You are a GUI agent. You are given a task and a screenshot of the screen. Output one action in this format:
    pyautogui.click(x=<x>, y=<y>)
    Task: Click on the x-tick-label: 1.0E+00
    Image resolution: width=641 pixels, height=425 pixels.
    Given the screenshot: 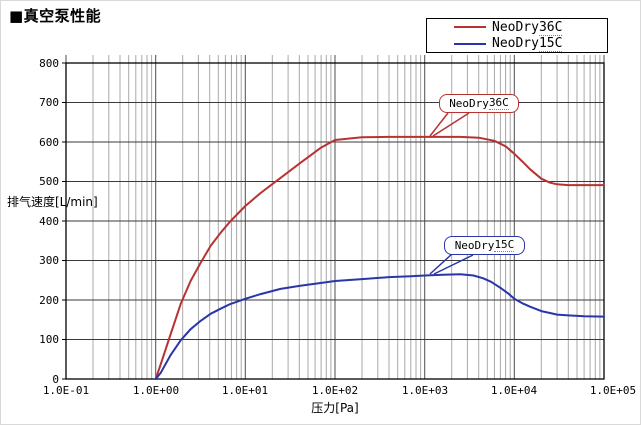 What is the action you would take?
    pyautogui.click(x=156, y=390)
    